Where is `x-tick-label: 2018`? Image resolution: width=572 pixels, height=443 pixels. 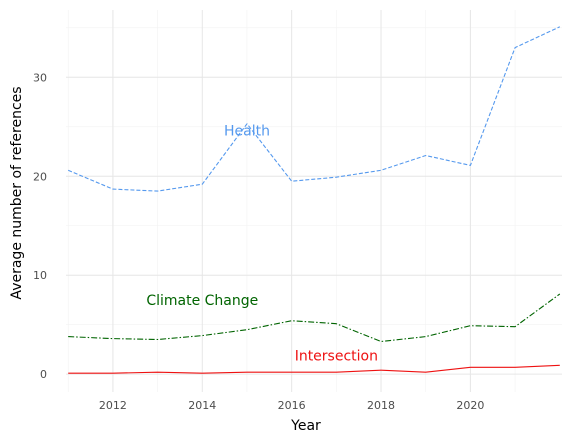
x-tick-label: 2018 is located at coordinates (381, 405).